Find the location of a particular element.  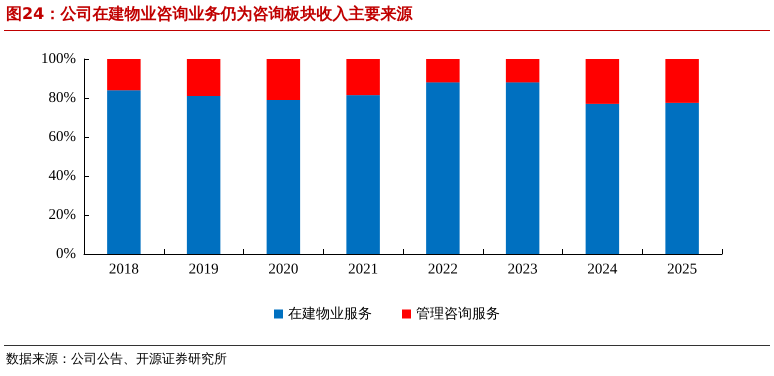

y-tick-label: 20% is located at coordinates (62, 215).